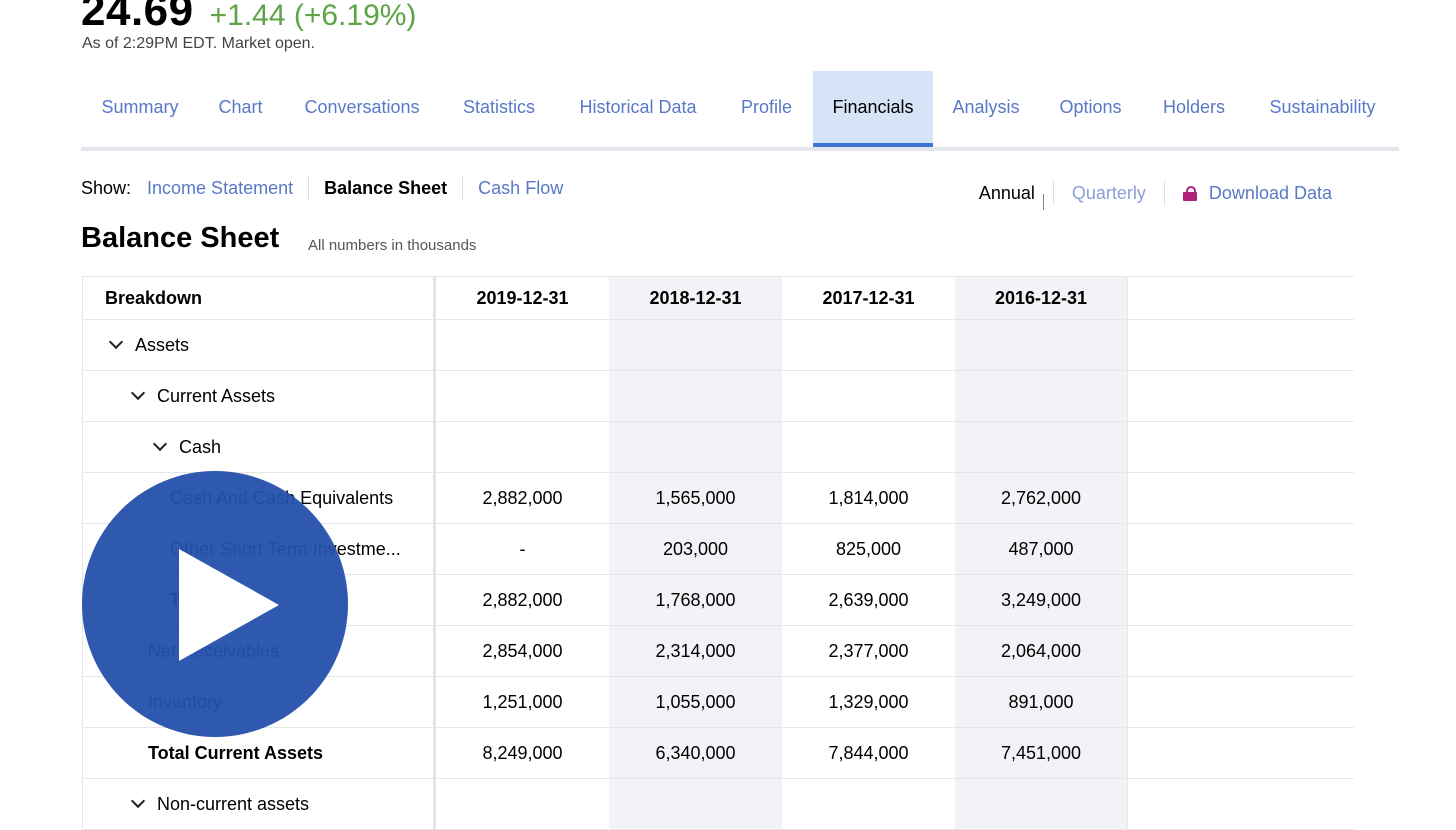 The height and width of the screenshot is (830, 1456). What do you see at coordinates (695, 298) in the screenshot?
I see `header-year: 2018-12-31` at bounding box center [695, 298].